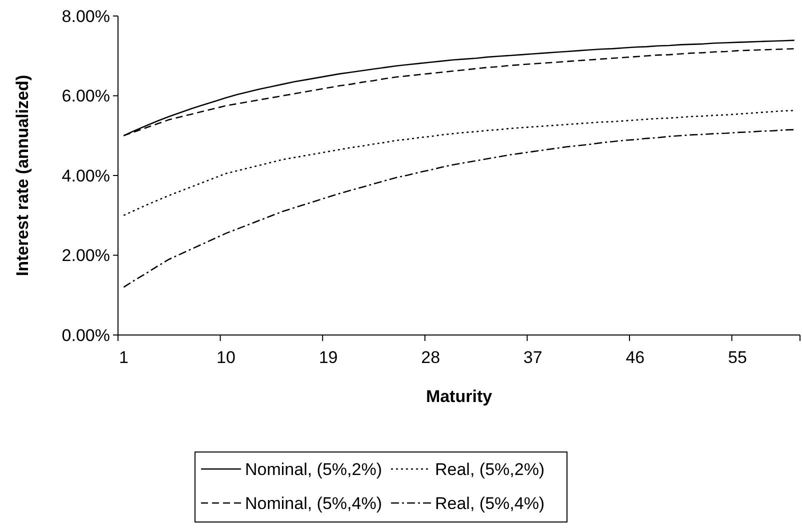  What do you see at coordinates (490, 469) in the screenshot?
I see `legend-label: Real, (5%,2%)` at bounding box center [490, 469].